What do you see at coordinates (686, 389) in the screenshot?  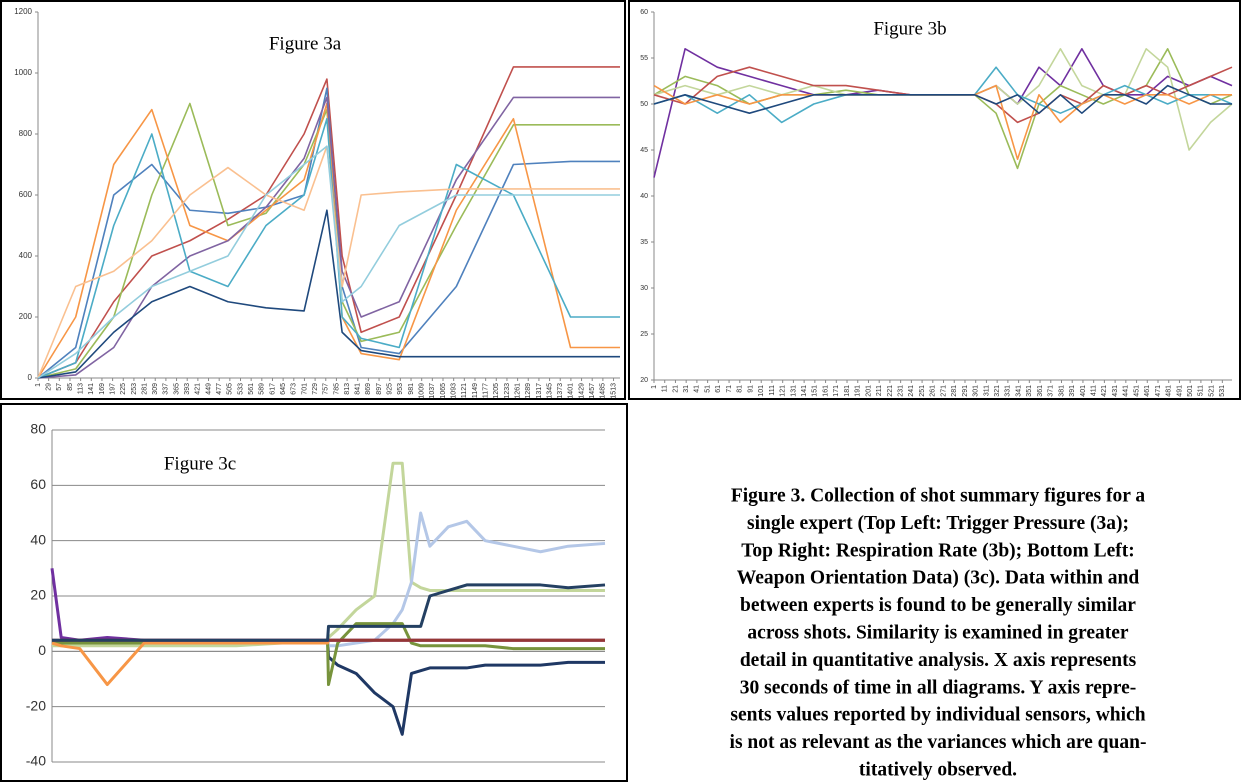 I see `x-tick-label: 31` at bounding box center [686, 389].